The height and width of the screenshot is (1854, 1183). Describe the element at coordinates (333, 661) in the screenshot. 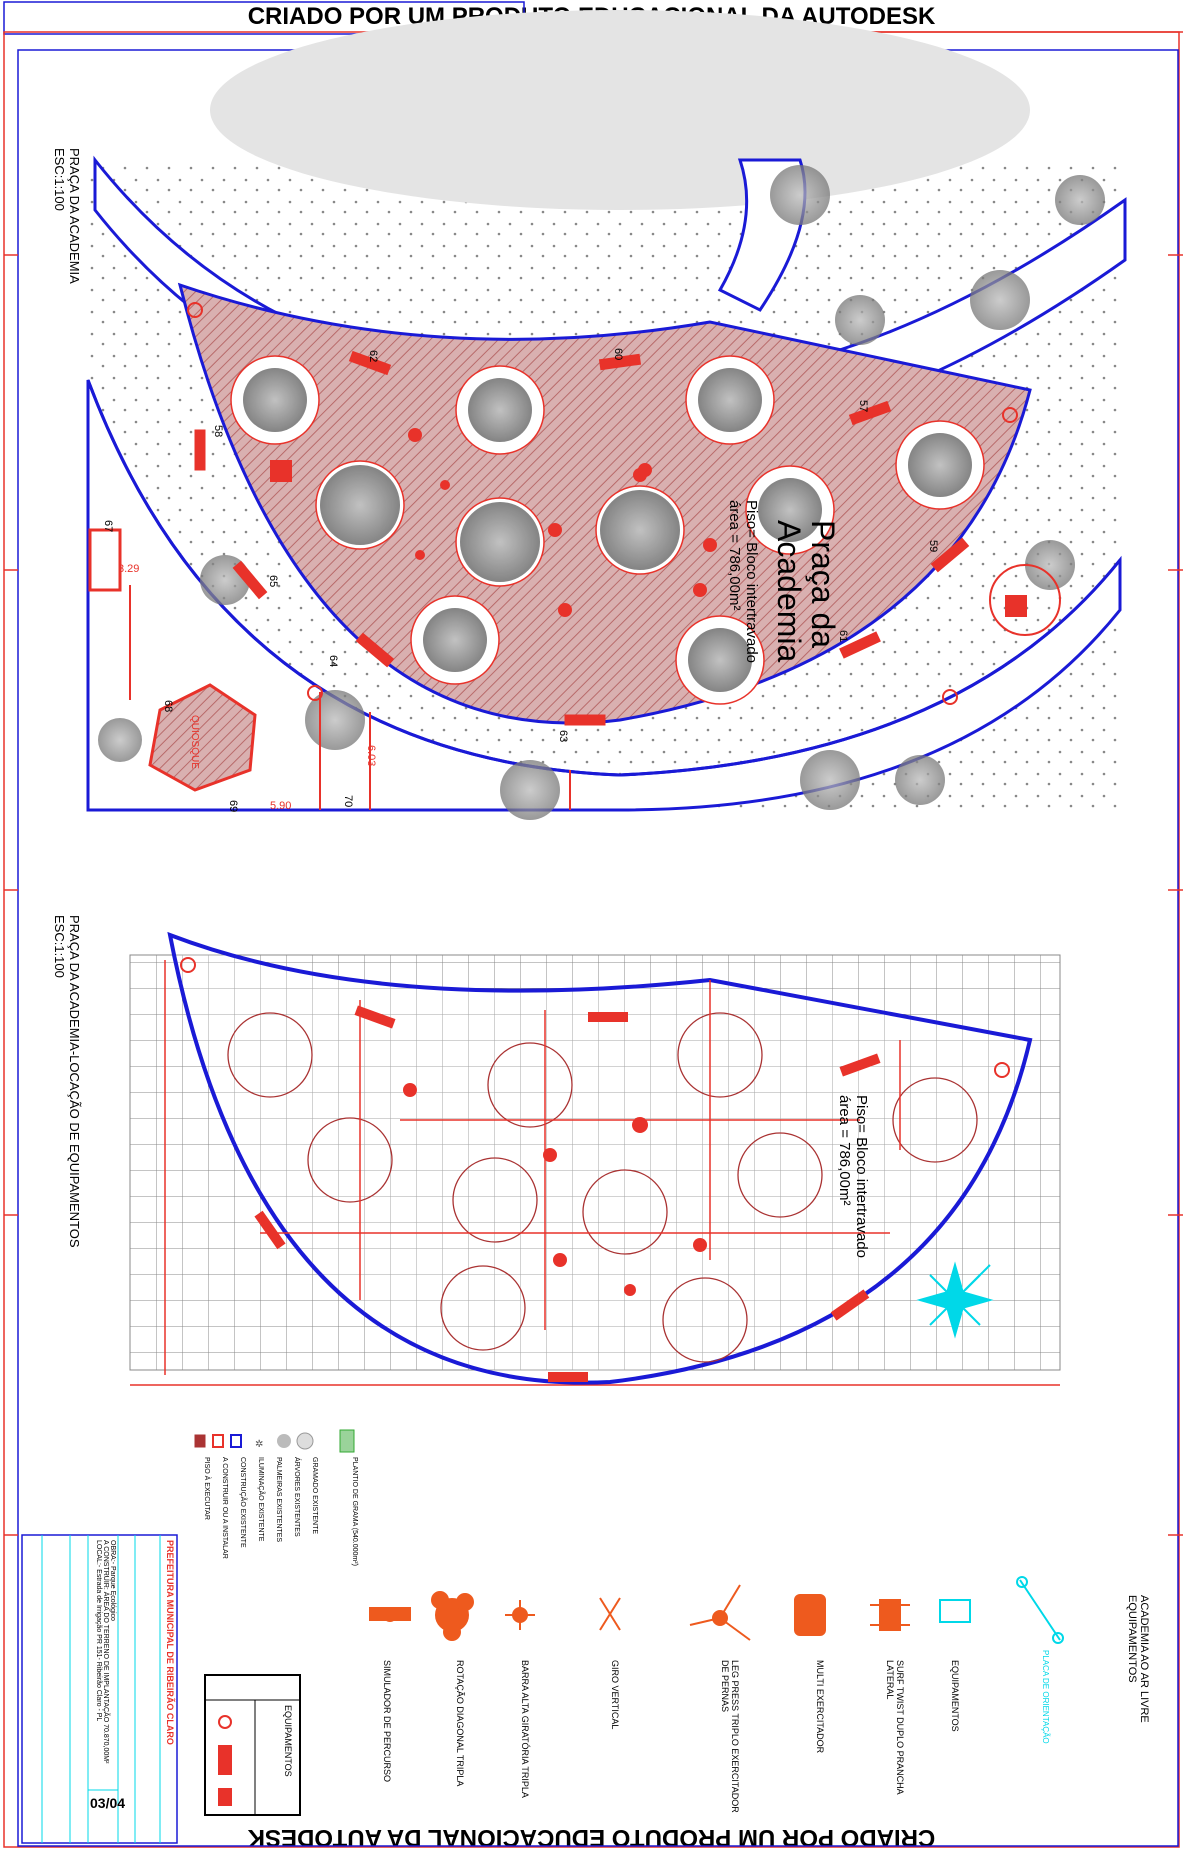

I see `bench-number: 64` at that location.